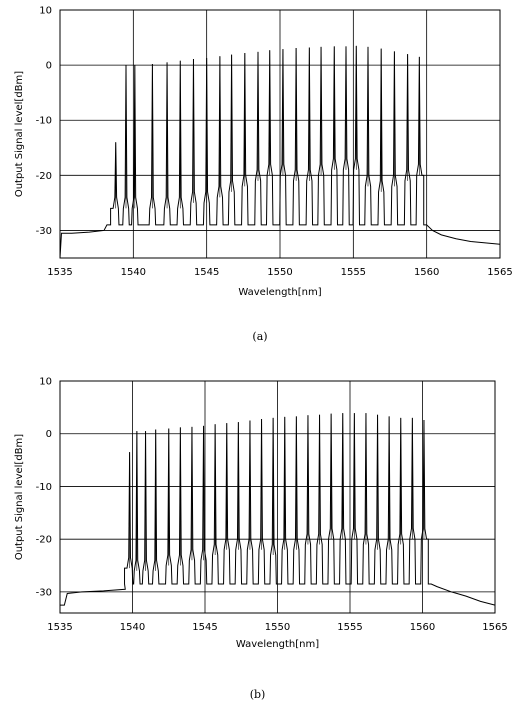 This screenshot has width=518, height=707. I want to click on figure-caption: (a), so click(259, 336).